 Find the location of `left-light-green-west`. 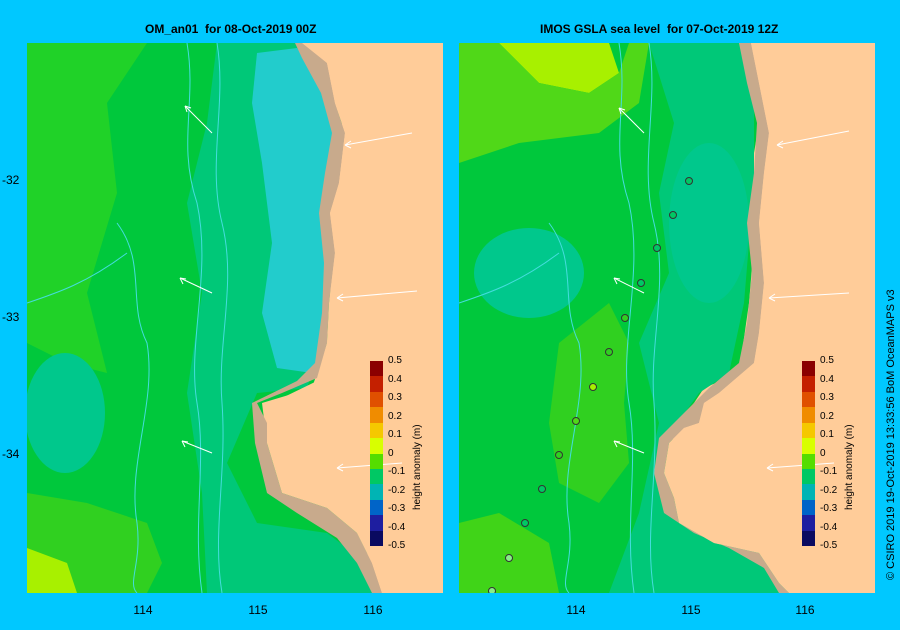

left-light-green-west is located at coordinates (87, 208).